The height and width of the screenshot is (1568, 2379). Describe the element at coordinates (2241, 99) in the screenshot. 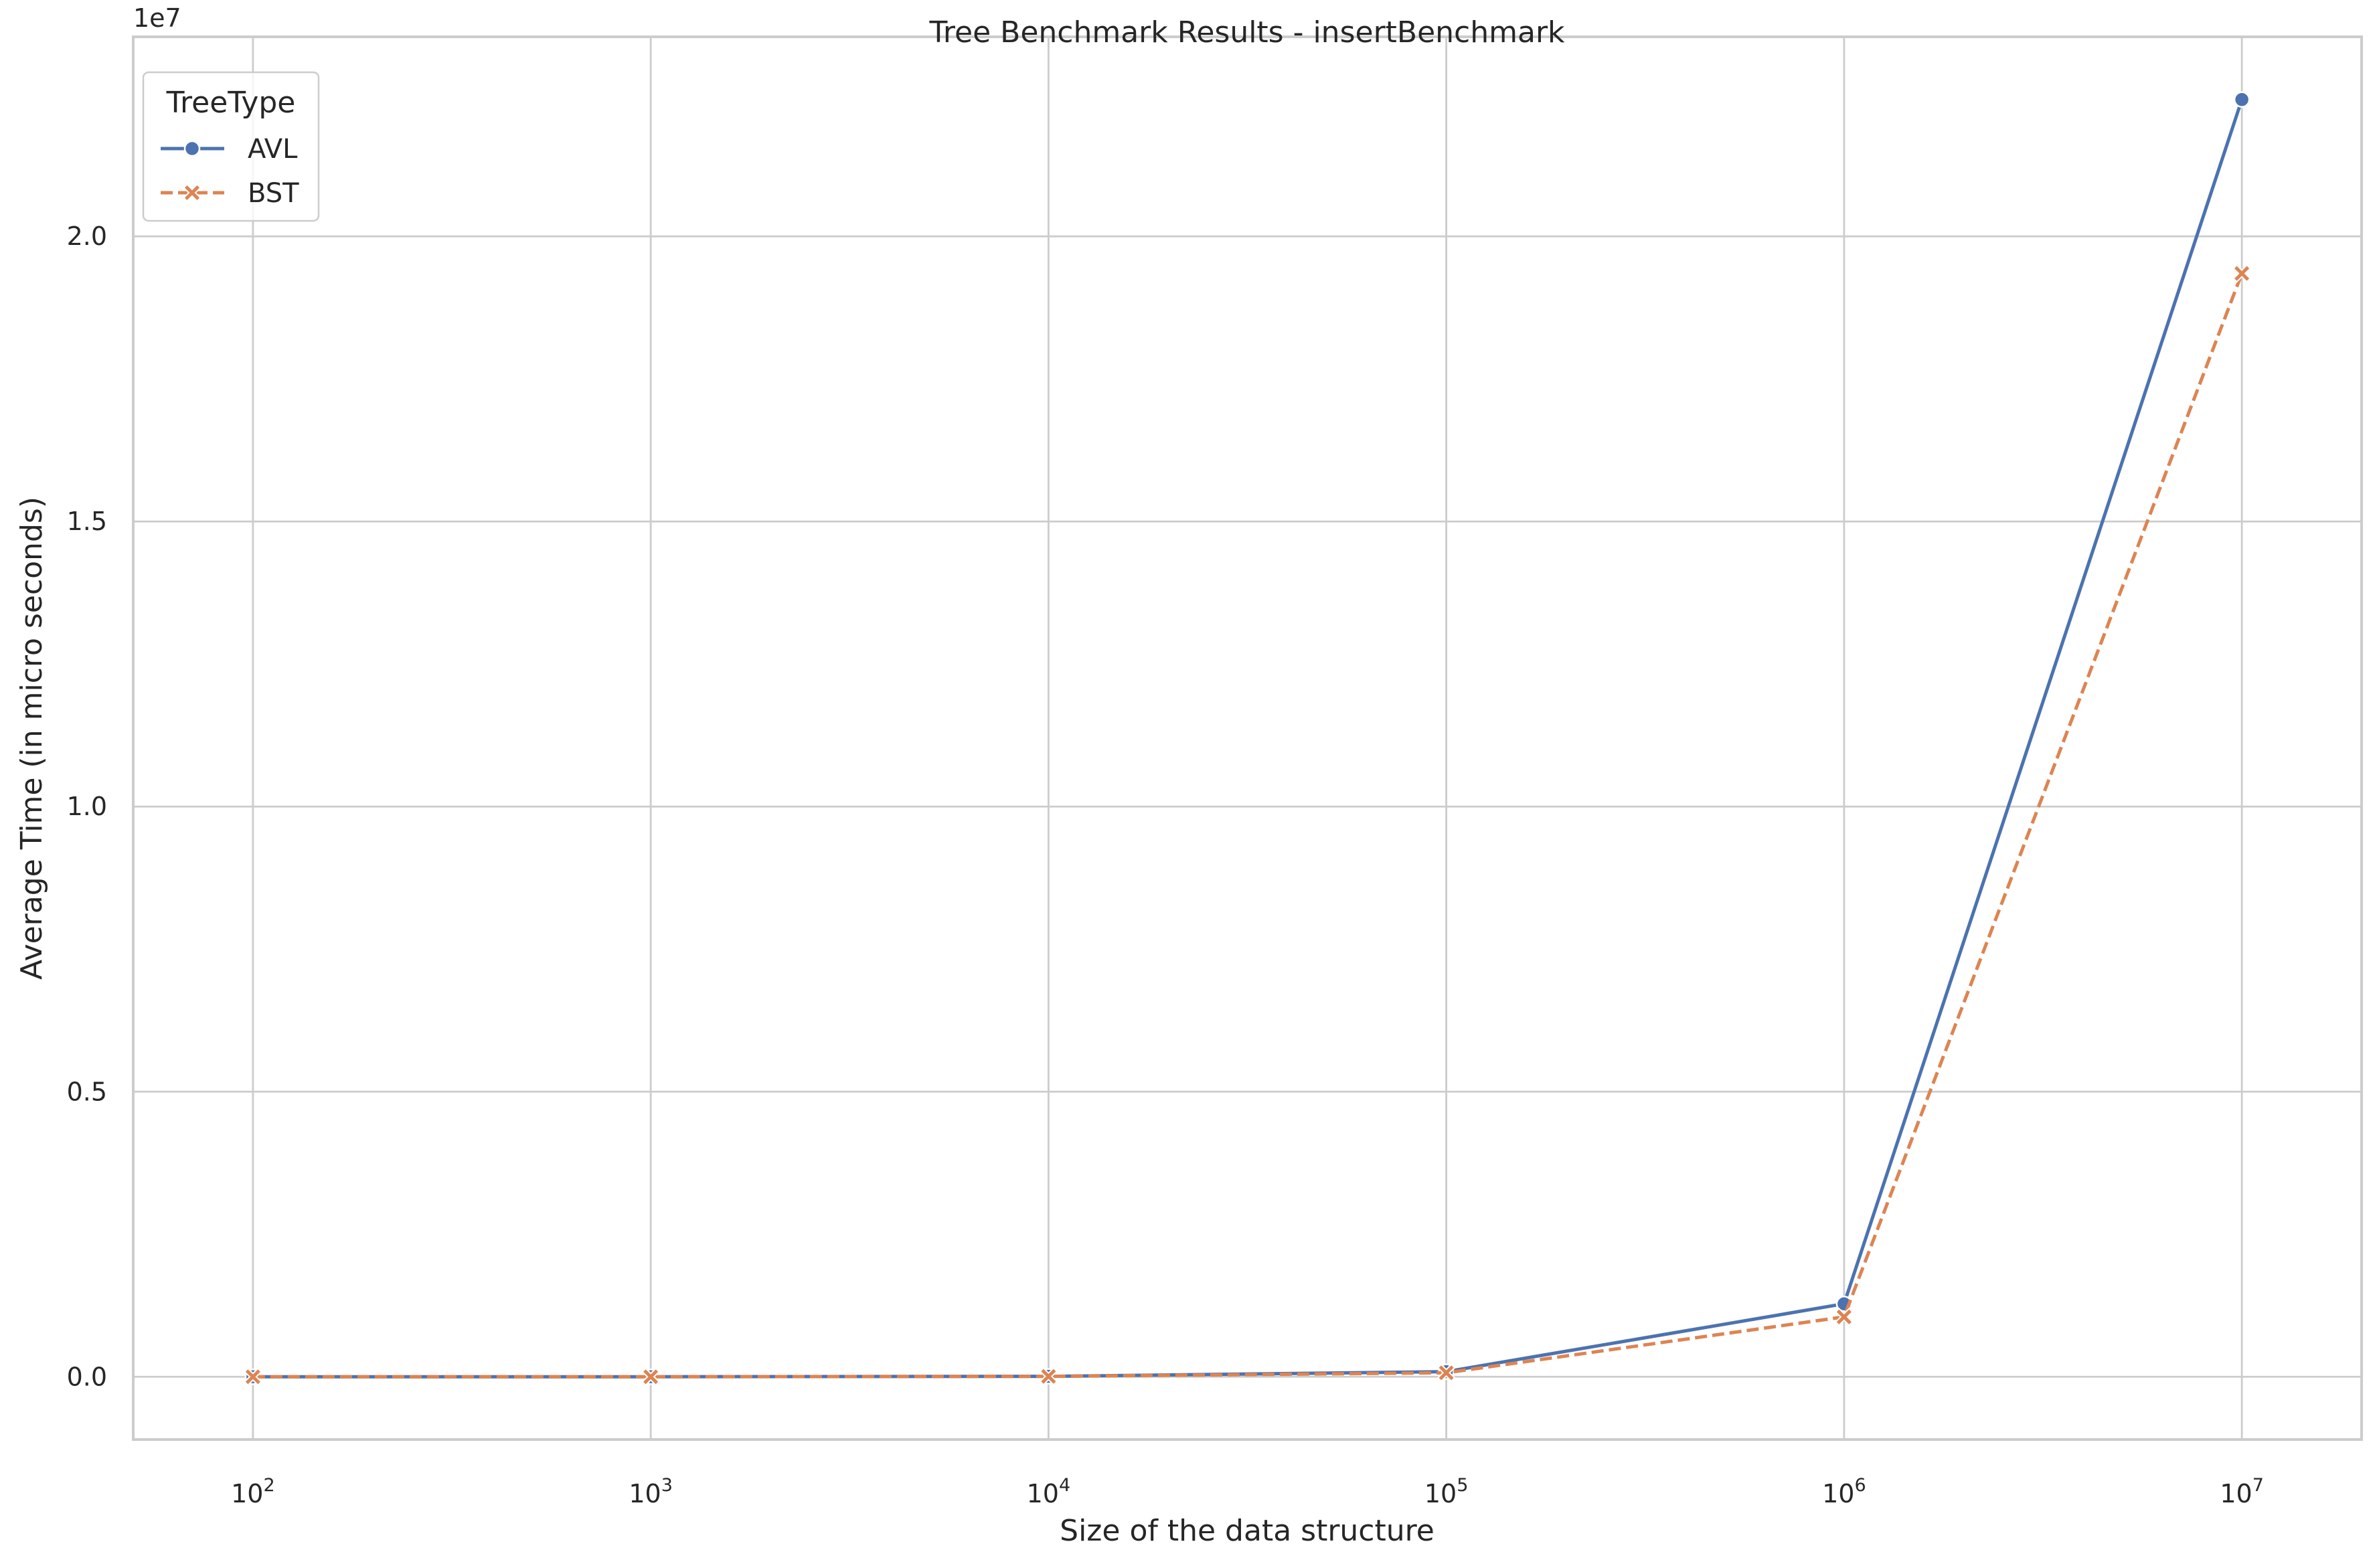

I see `data-point-avl` at that location.